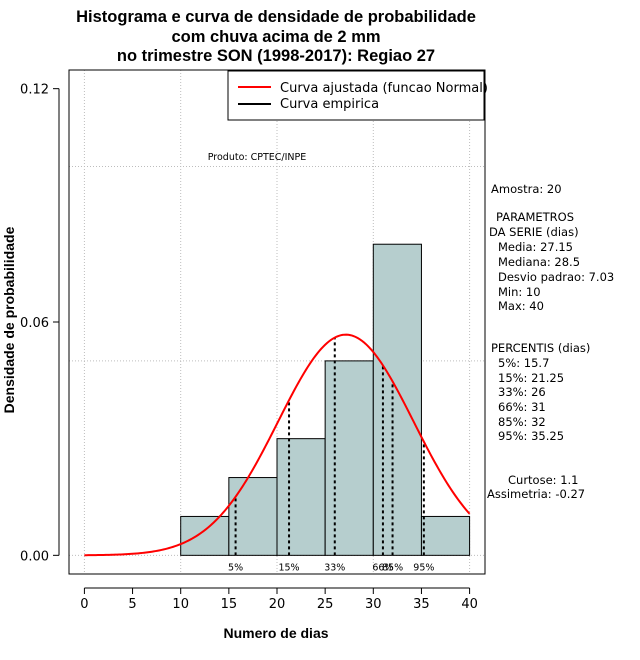 The width and height of the screenshot is (640, 660). I want to click on percentile-label-3: 66%, so click(382, 567).